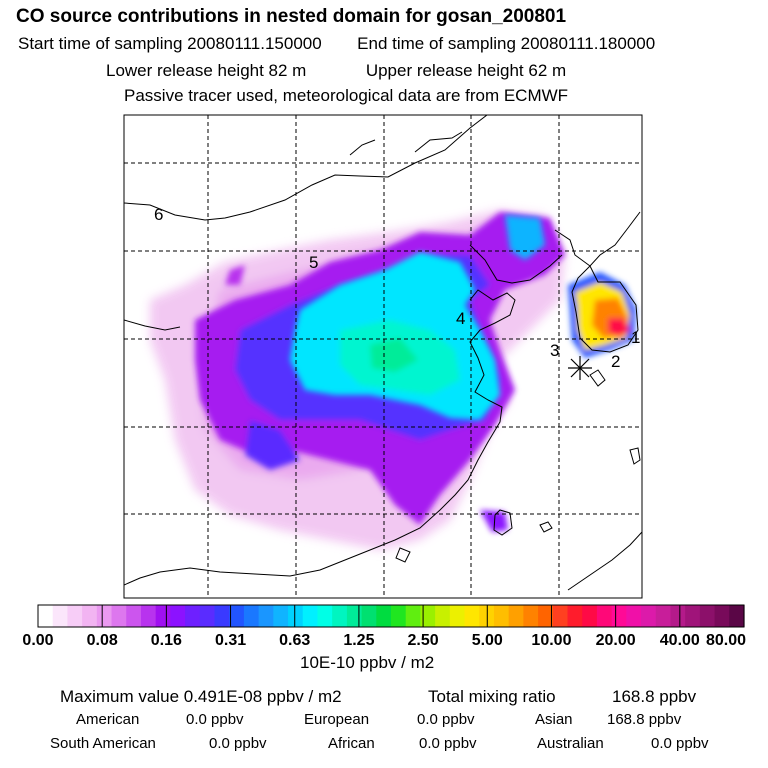 The width and height of the screenshot is (768, 768). What do you see at coordinates (615, 361) in the screenshot?
I see `marker-2: 2` at bounding box center [615, 361].